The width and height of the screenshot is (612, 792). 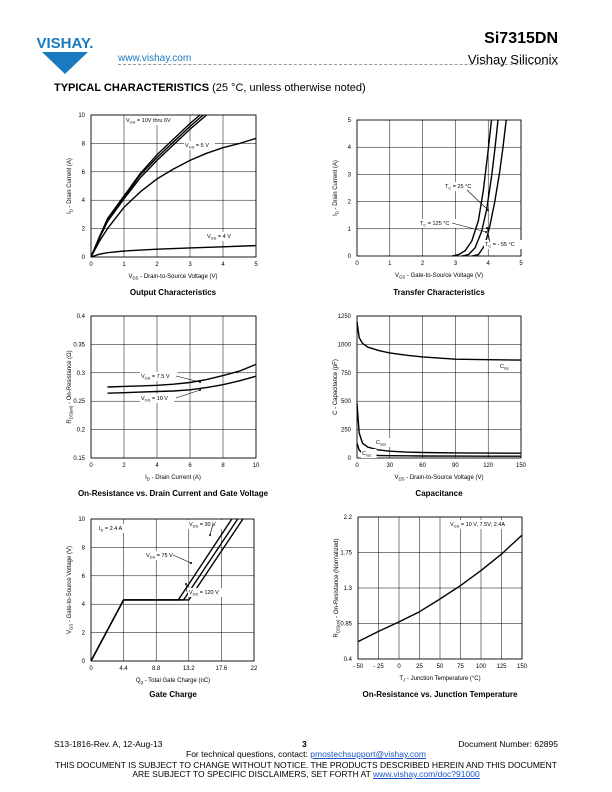 What do you see at coordinates (456, 264) in the screenshot?
I see `transfer-x-tick-label: 3` at bounding box center [456, 264].